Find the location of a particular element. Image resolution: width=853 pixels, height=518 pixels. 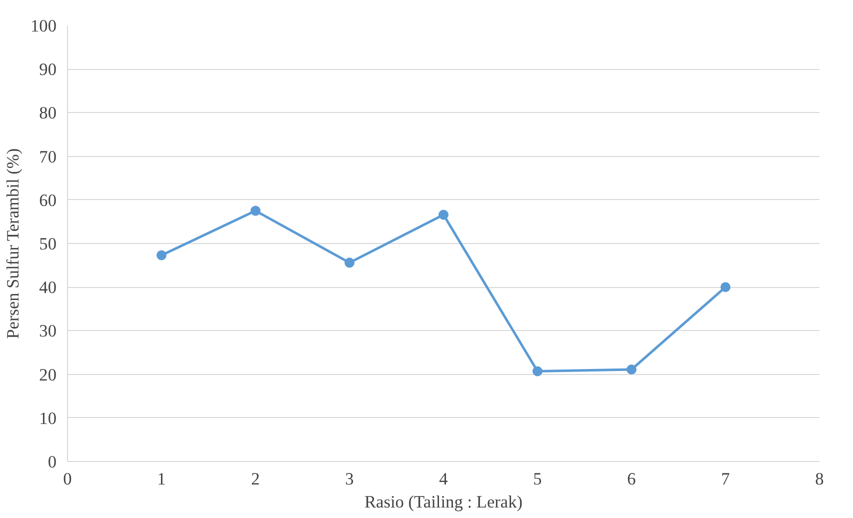

x-tick-label: 7 is located at coordinates (725, 479).